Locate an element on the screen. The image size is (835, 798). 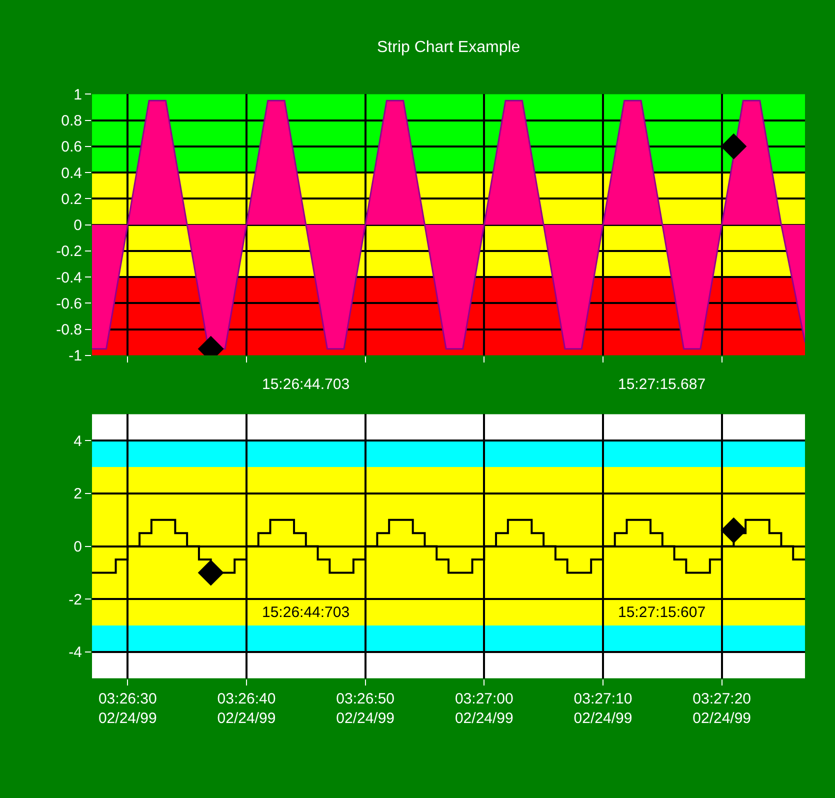
y-tick-label: 0.8 is located at coordinates (71, 121).